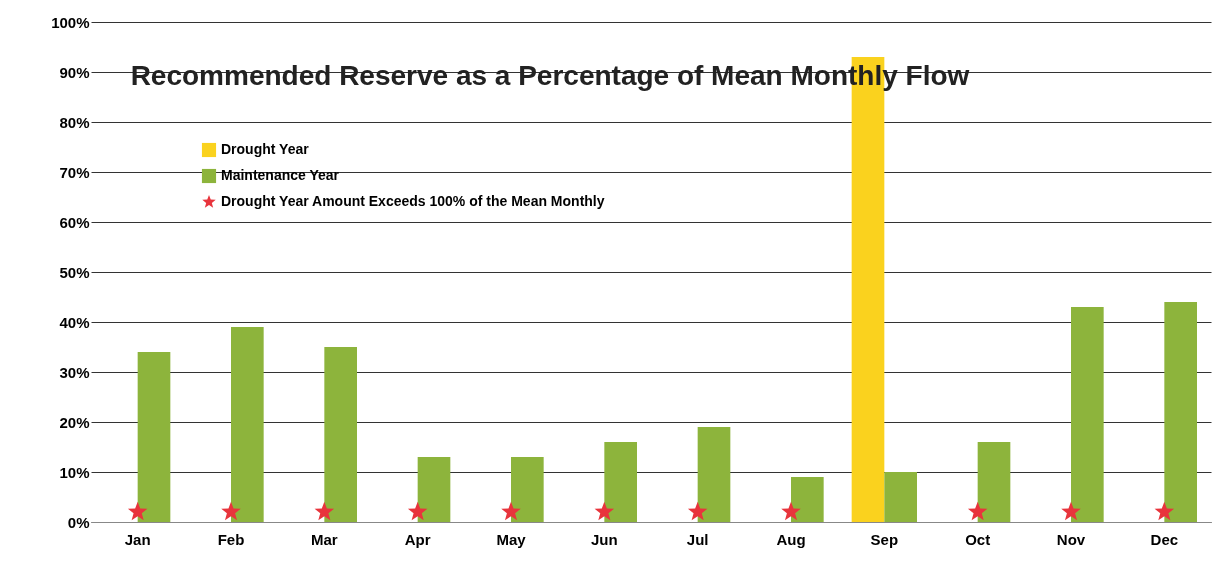 The height and width of the screenshot is (576, 1216). I want to click on x-tick-label: May, so click(511, 539).